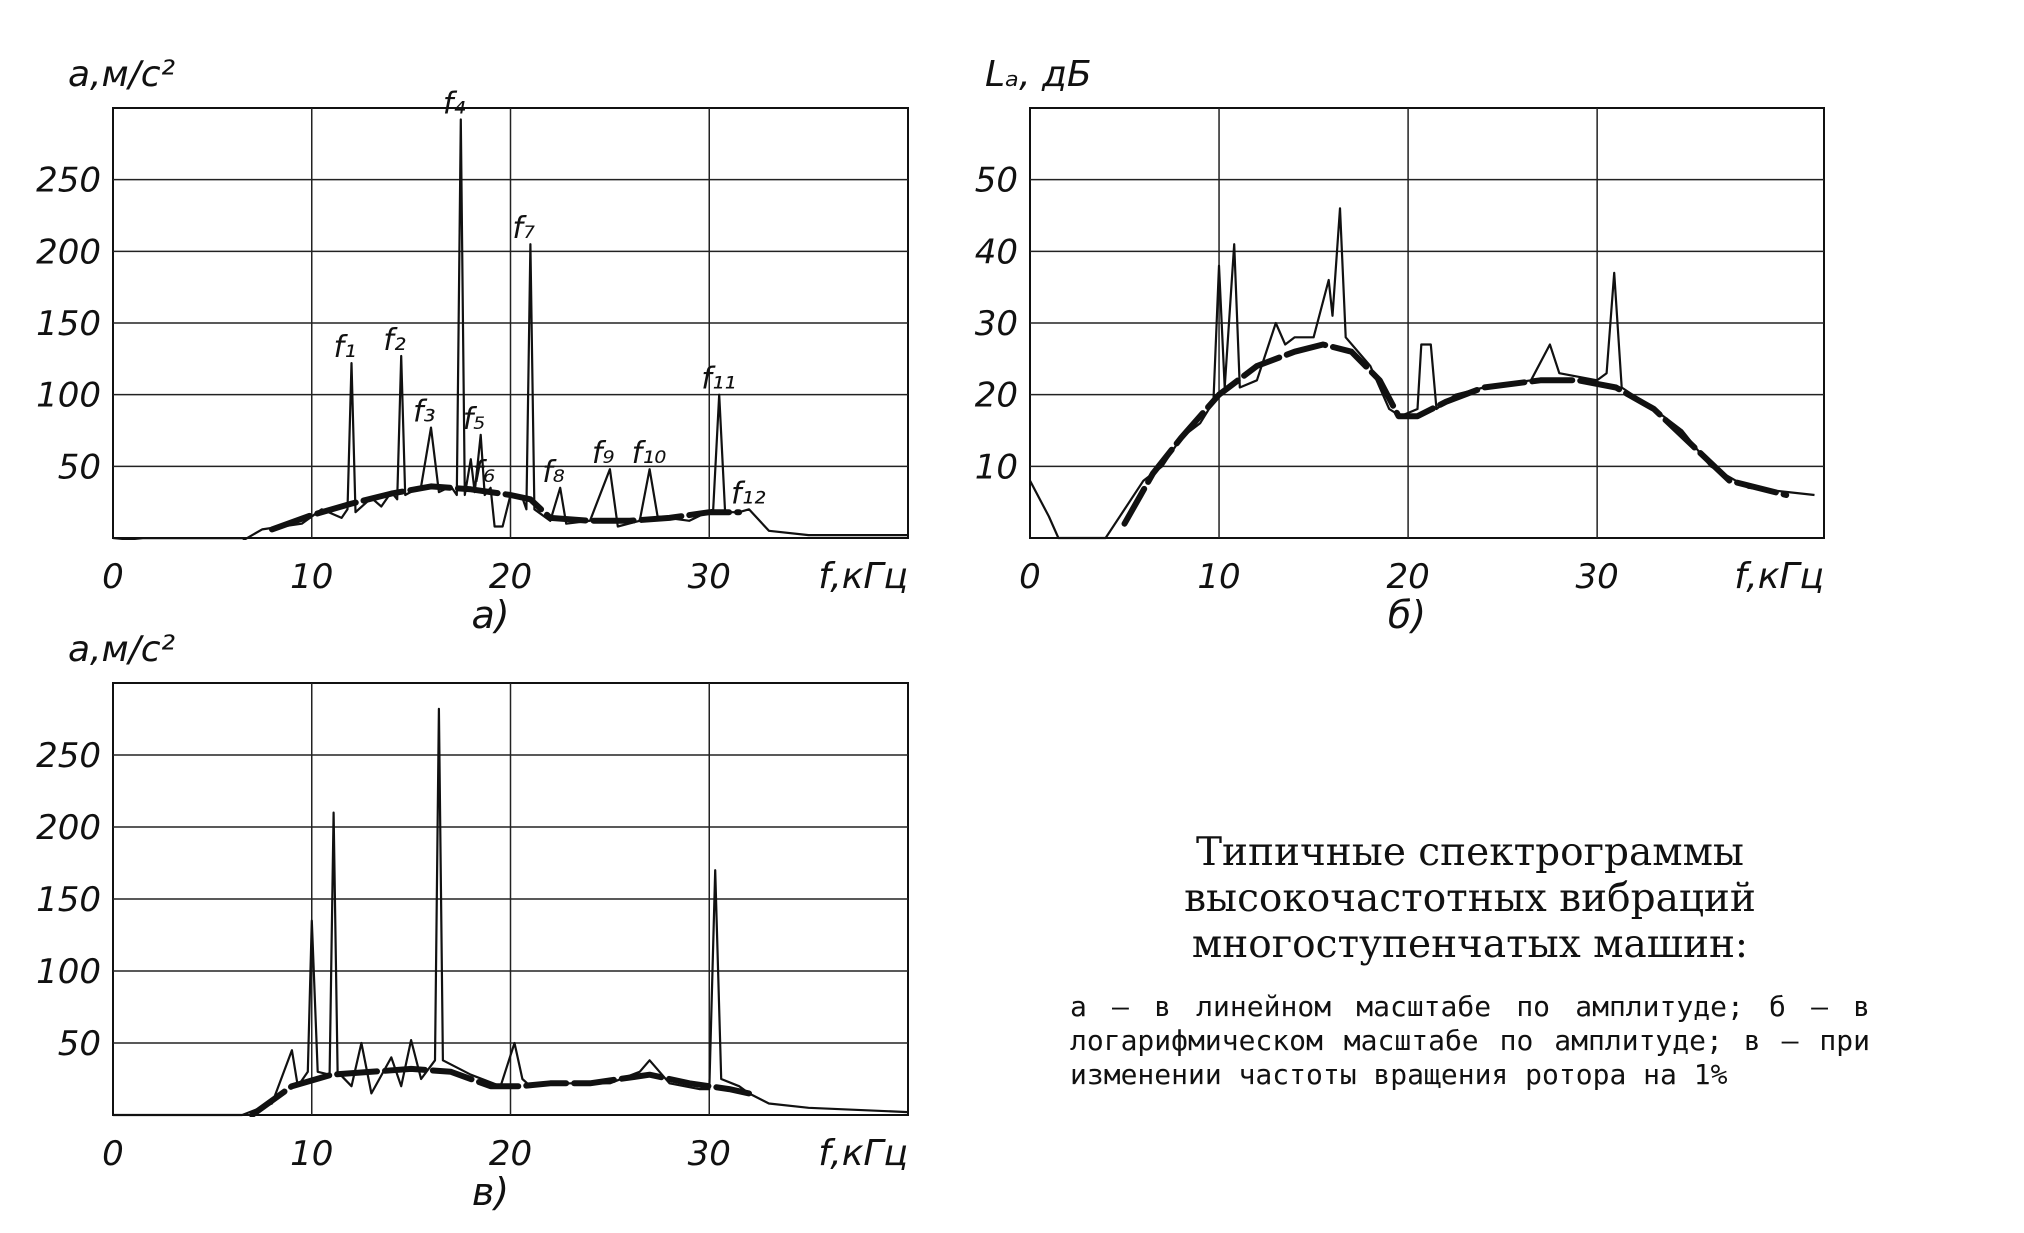 The image size is (2024, 1233). I want to click on peak-label: f₁, so click(345, 347).